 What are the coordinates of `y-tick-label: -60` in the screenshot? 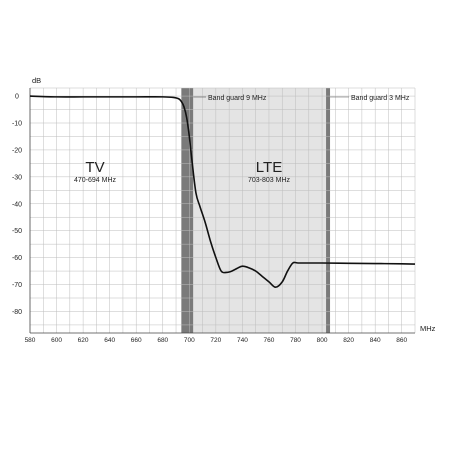 It's located at (17, 258).